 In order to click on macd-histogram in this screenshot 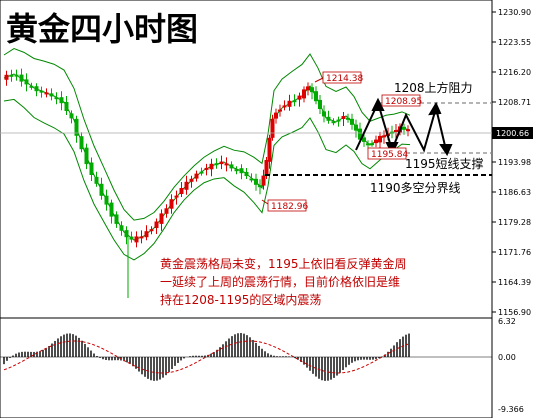, I will do `click(246, 357)`.